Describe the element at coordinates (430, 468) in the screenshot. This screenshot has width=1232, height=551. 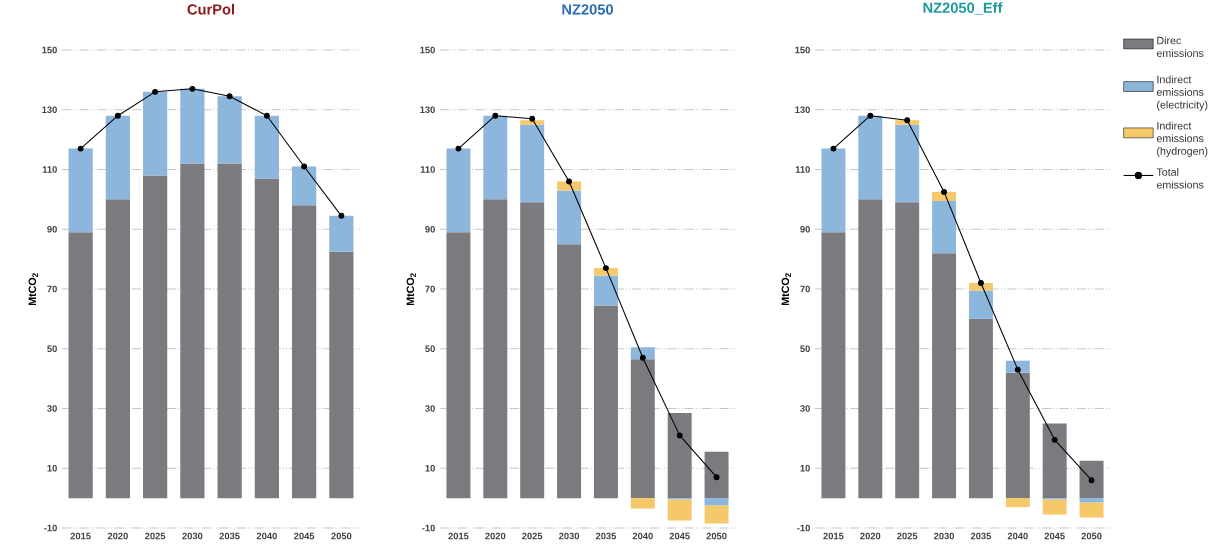
I see `y-tick-label: 10` at that location.